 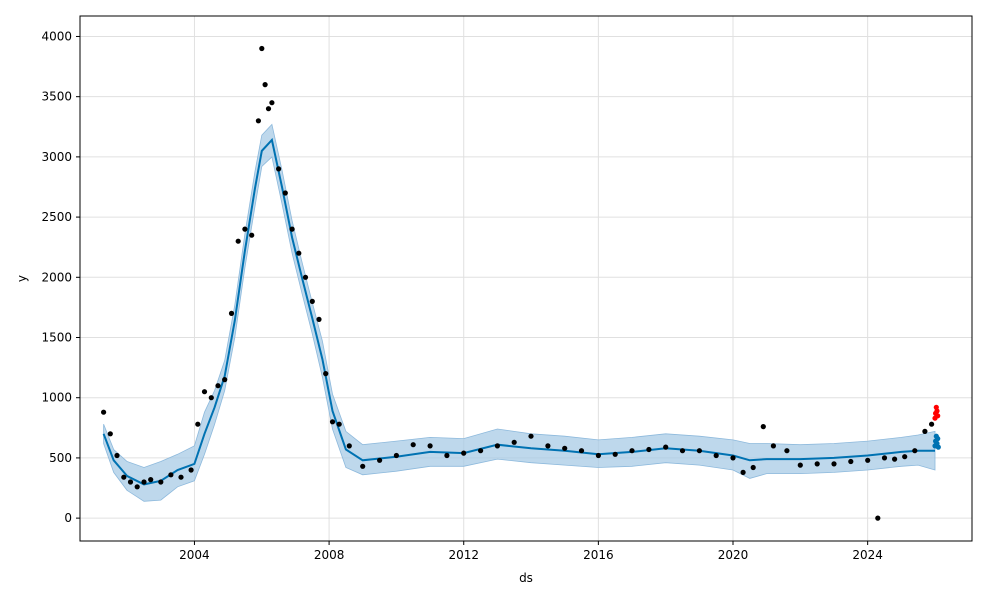 What do you see at coordinates (733, 555) in the screenshot?
I see `x-tick-label: 2020` at bounding box center [733, 555].